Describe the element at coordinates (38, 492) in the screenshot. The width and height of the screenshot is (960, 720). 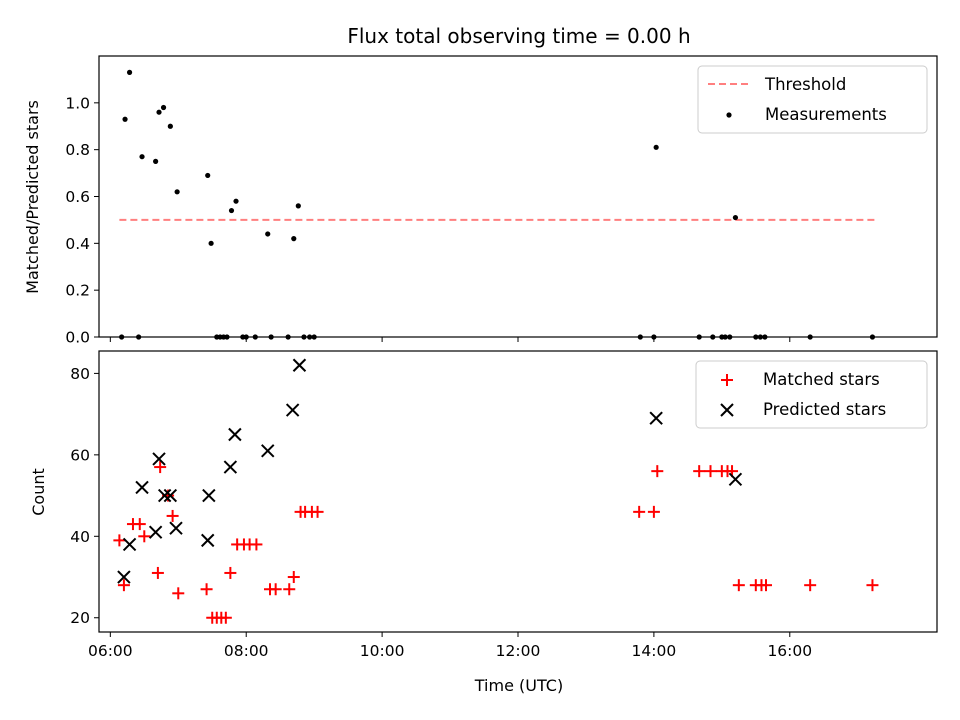
I see `count-plot-y-label: Count` at that location.